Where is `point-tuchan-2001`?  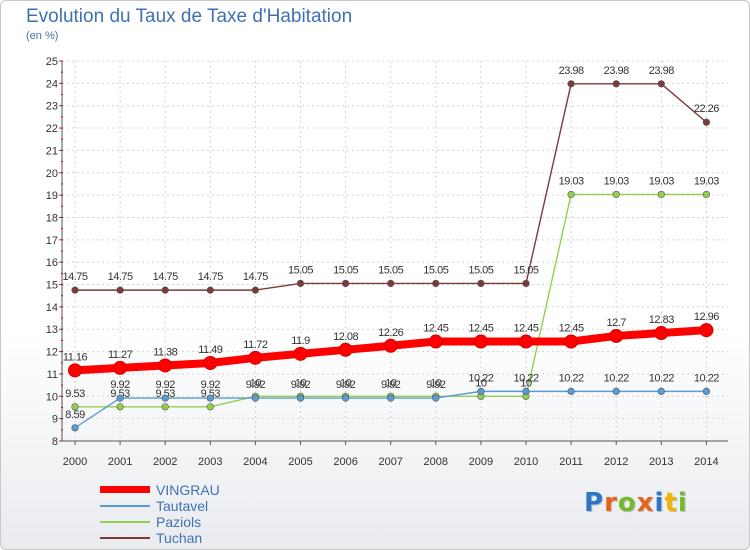 point-tuchan-2001 is located at coordinates (120, 290).